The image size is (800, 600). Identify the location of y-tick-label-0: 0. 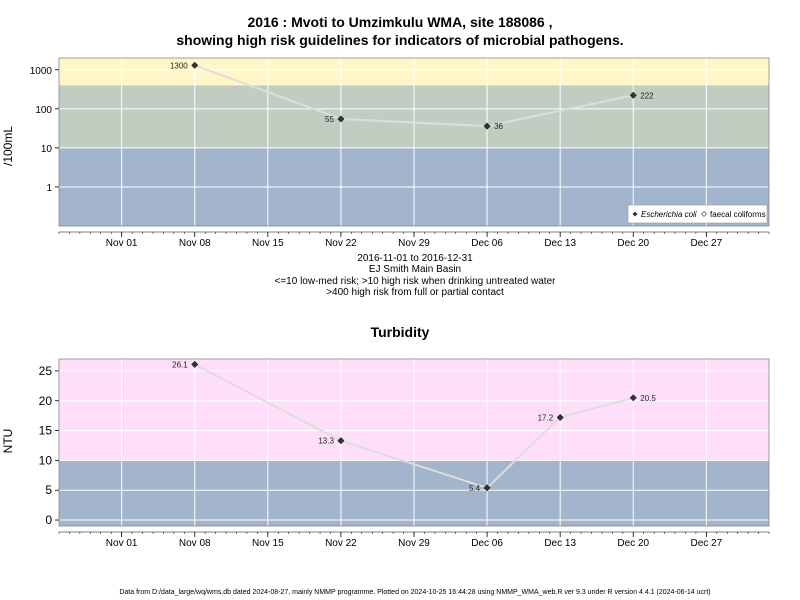
(48, 520).